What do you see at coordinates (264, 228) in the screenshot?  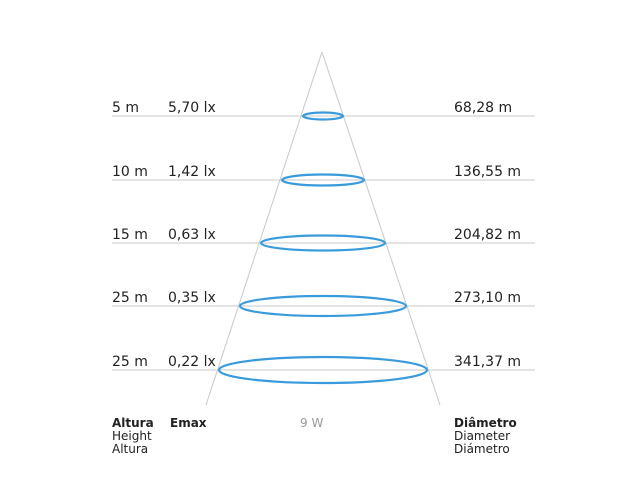 I see `cone-left-edge` at bounding box center [264, 228].